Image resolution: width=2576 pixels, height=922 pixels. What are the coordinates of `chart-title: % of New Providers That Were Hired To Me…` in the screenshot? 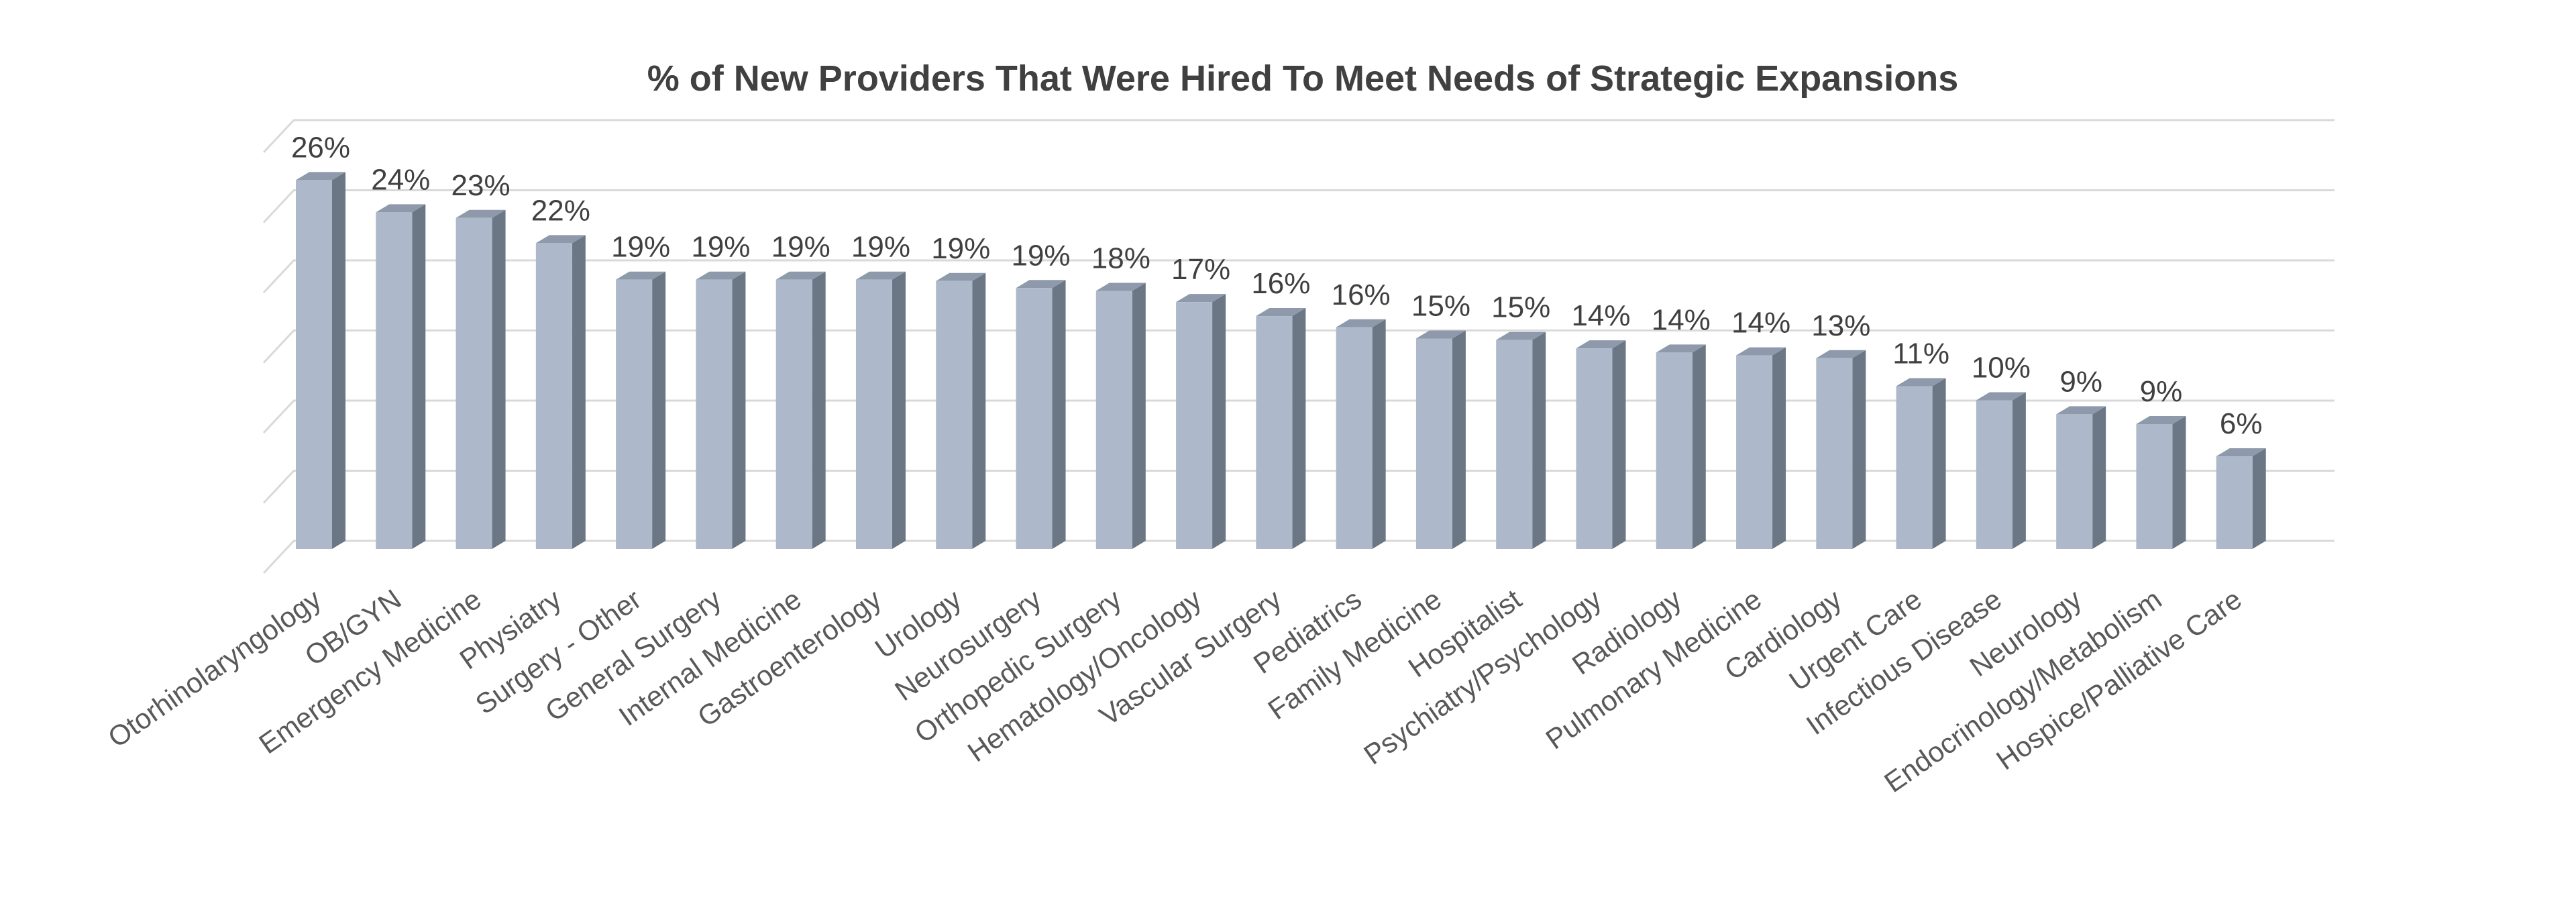 It's located at (1302, 78).